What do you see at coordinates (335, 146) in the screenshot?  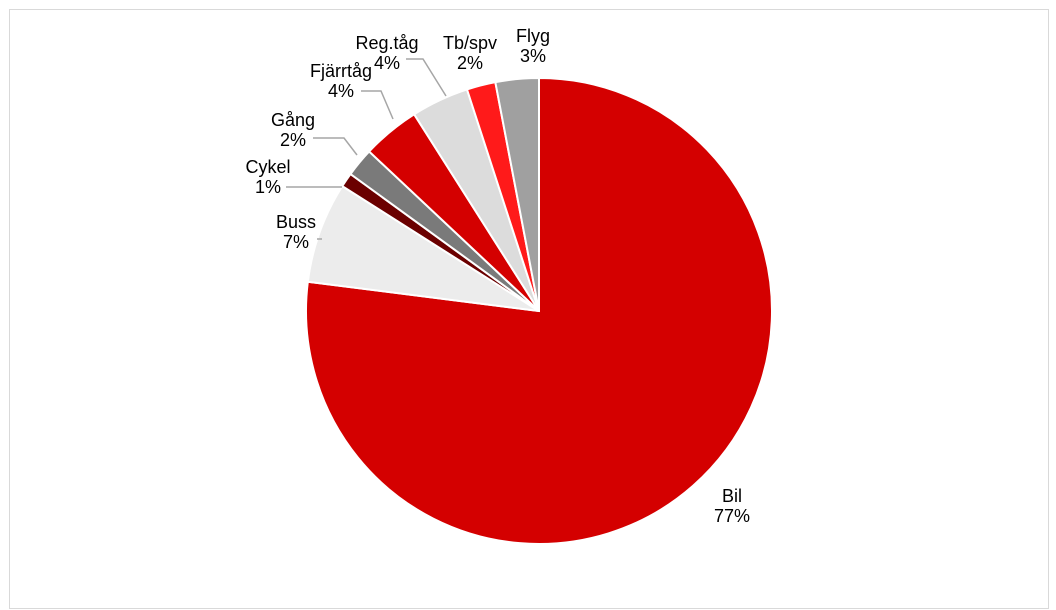 I see `leader-line-gang` at bounding box center [335, 146].